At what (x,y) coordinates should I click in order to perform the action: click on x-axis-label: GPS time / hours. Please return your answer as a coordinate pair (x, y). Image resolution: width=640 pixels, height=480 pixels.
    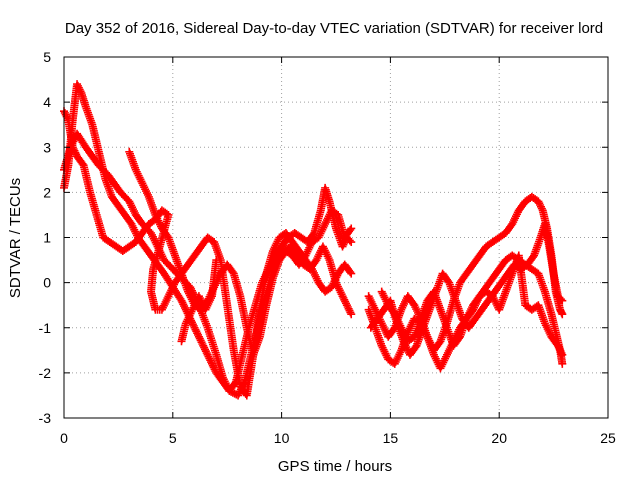
    Looking at the image, I should click on (335, 466).